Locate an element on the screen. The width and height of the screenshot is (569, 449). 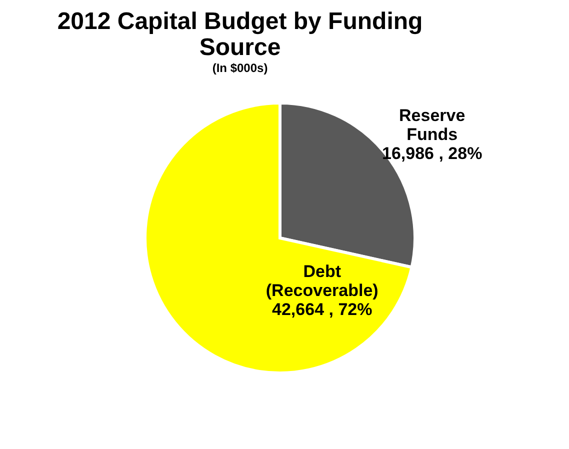
slice-label: Reserve Funds is located at coordinates (432, 125).